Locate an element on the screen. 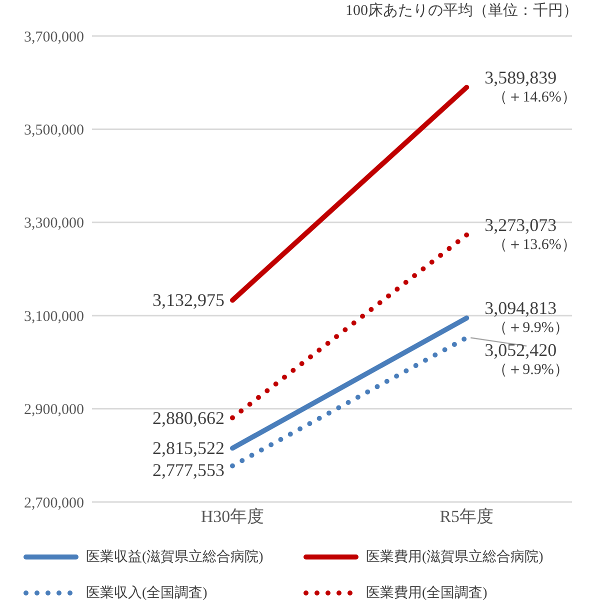 The width and height of the screenshot is (592, 615). y-tick-label: 2,700,000 is located at coordinates (54, 503).